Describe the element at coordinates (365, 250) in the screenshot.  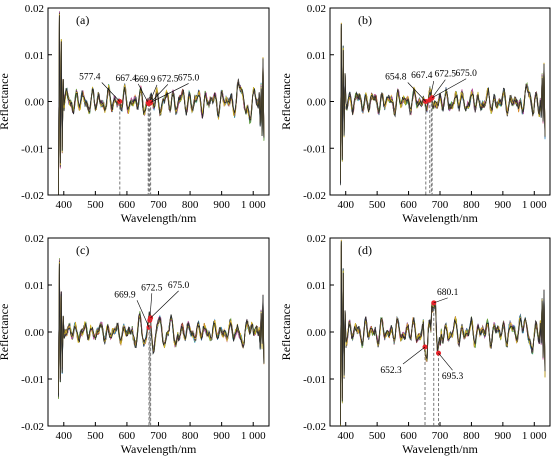
I see `panel-label: (d)` at that location.